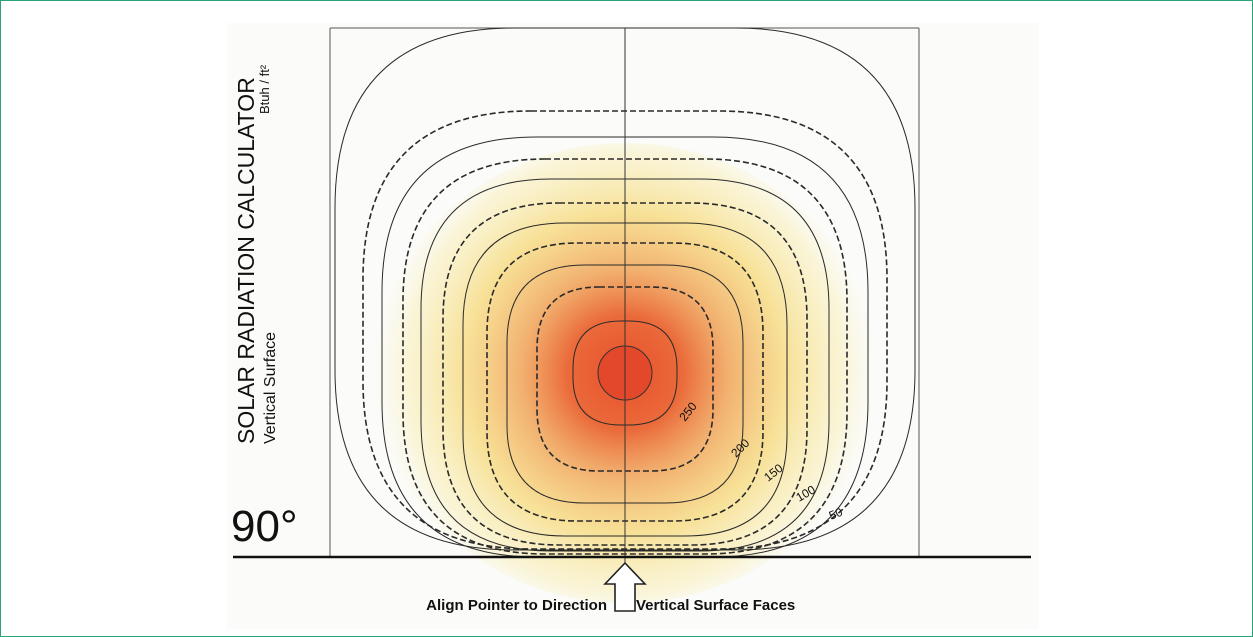 The image size is (1253, 637). Describe the element at coordinates (270, 388) in the screenshot. I see `surface-subtitle: Vertical Surface` at that location.